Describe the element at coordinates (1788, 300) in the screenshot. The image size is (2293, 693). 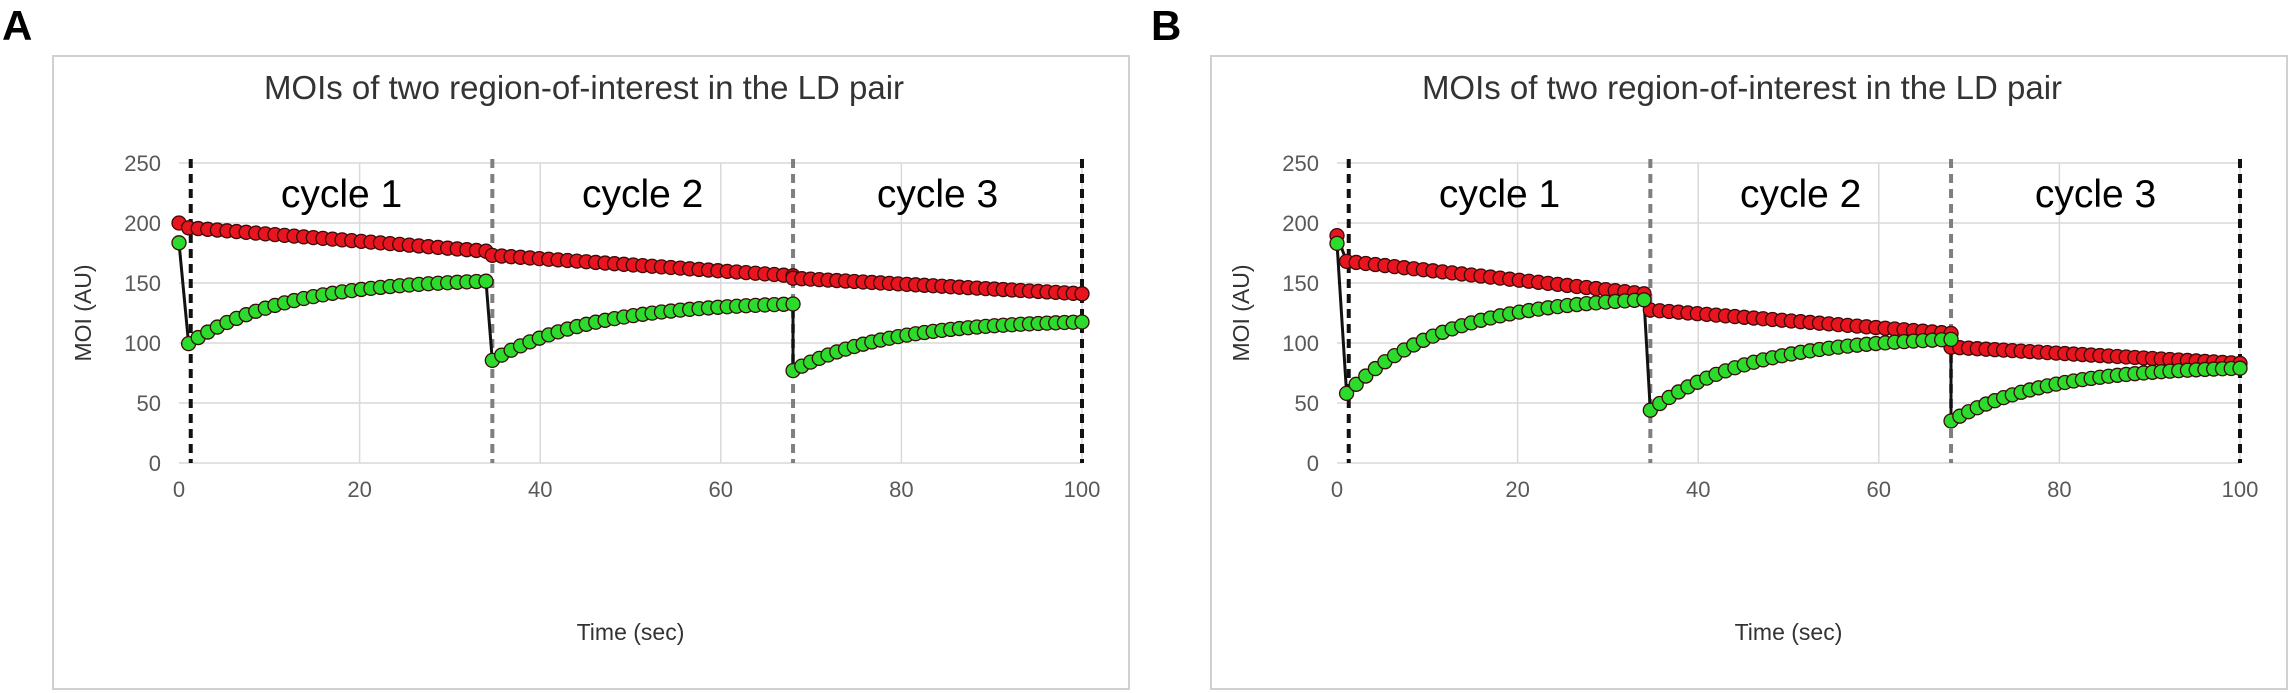
I see `series-line-red` at that location.